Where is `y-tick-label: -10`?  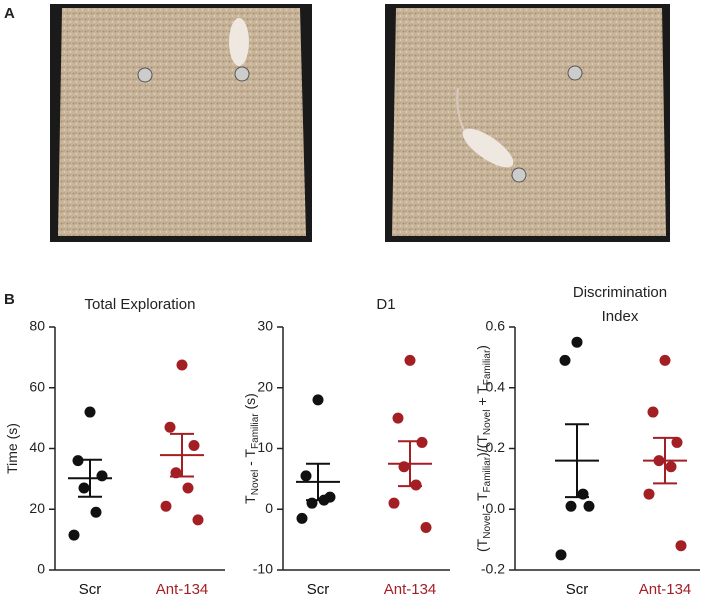
y-tick-label: -10 is located at coordinates (263, 569).